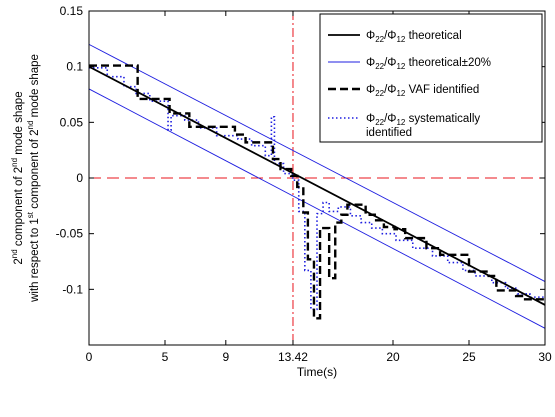 The image size is (555, 417). What do you see at coordinates (79, 178) in the screenshot?
I see `y-tick-label: 0` at bounding box center [79, 178].